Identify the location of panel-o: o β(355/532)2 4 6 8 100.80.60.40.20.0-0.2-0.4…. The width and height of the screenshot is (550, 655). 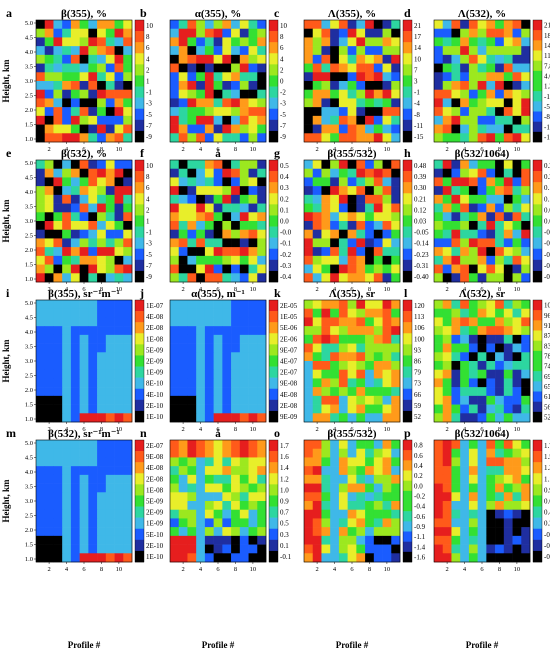
(350, 538).